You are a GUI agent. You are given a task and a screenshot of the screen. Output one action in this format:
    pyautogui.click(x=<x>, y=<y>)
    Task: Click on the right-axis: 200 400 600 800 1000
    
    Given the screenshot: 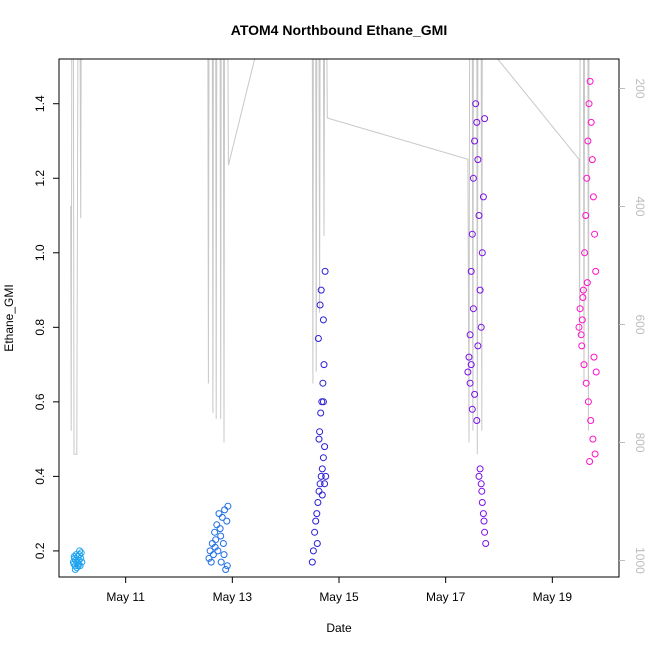 What is the action you would take?
    pyautogui.click(x=633, y=326)
    